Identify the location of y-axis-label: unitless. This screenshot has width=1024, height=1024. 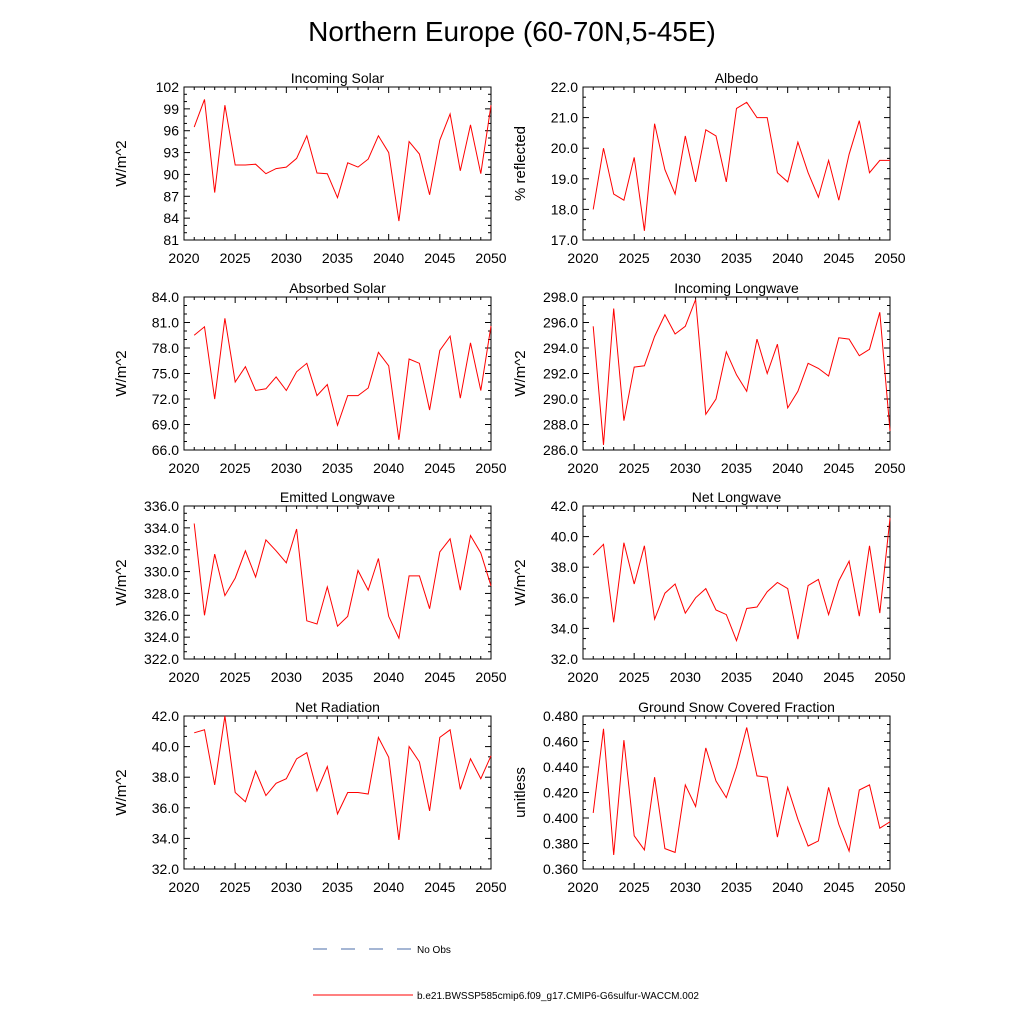
(520, 792).